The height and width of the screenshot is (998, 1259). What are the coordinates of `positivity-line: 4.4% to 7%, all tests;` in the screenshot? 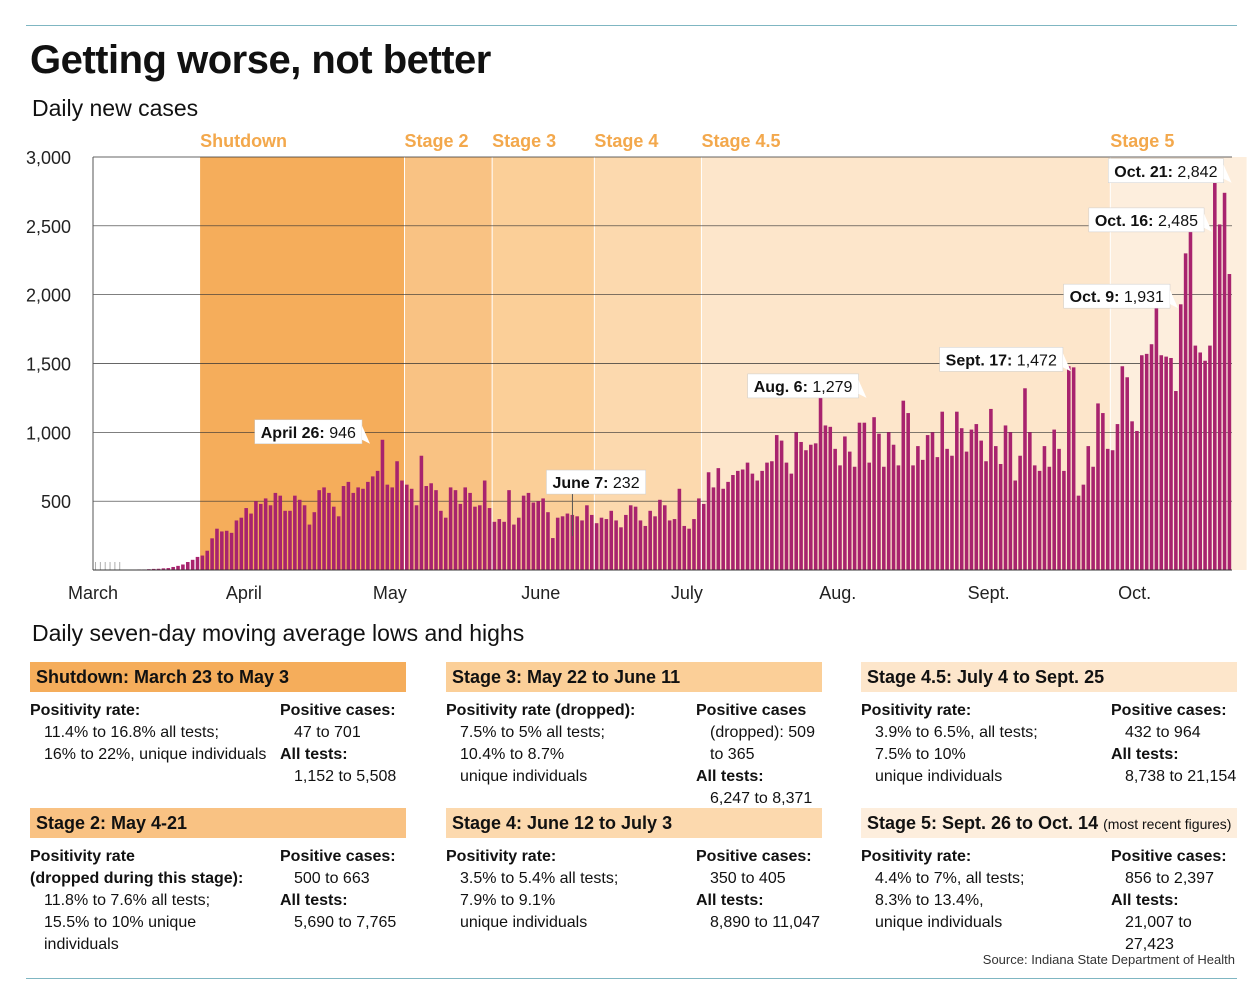 It's located at (950, 878).